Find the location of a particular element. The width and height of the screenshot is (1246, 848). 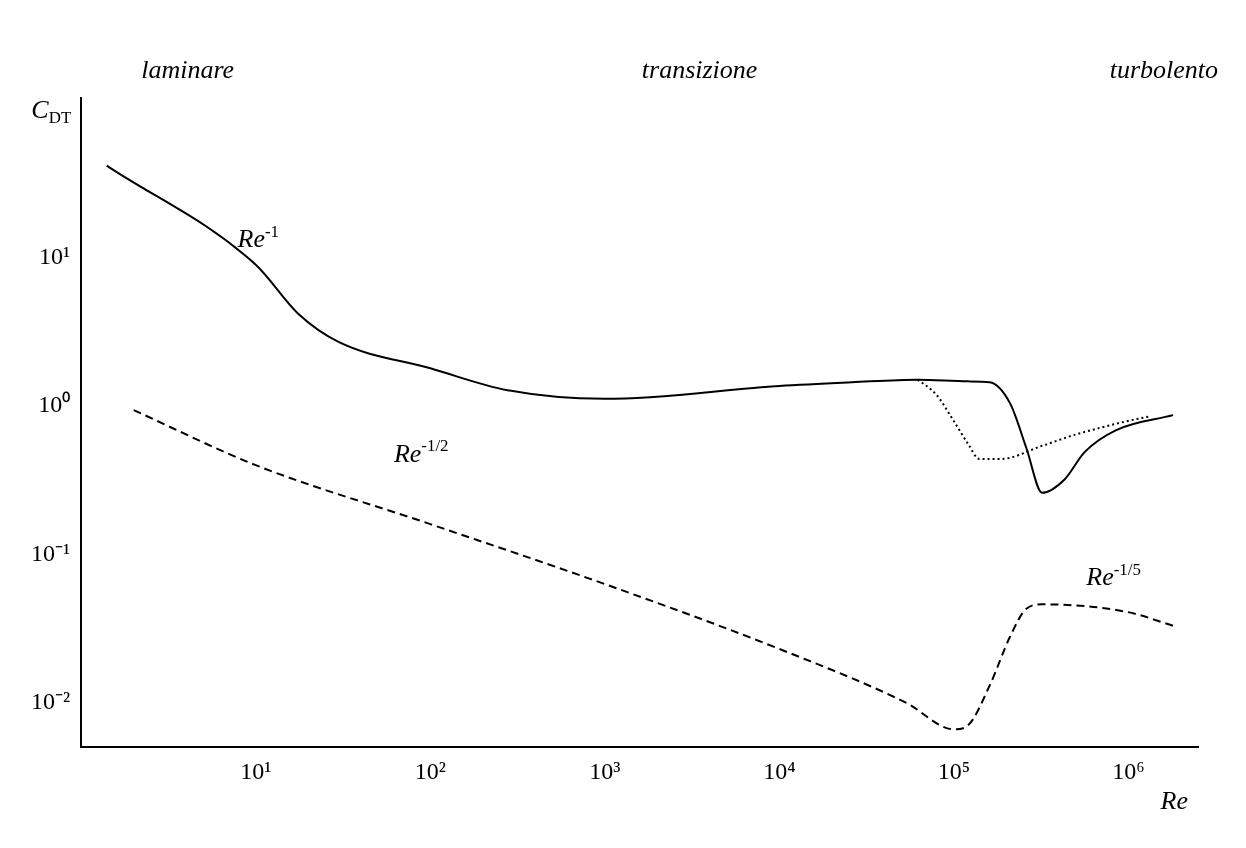

text: transizione is located at coordinates (699, 69).